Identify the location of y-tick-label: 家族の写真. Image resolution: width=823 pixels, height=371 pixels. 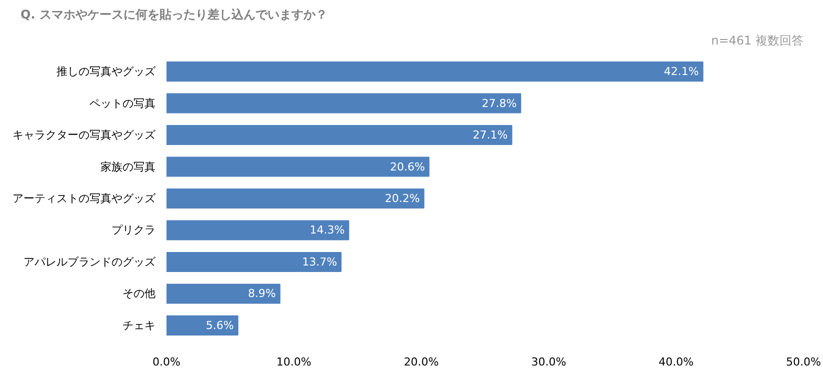
(128, 167).